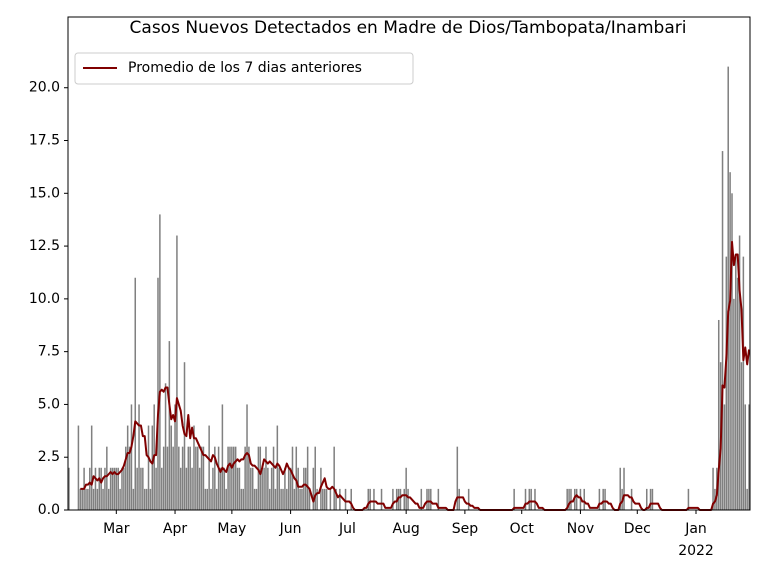  I want to click on y-tick-label: 0.0, so click(49, 510).